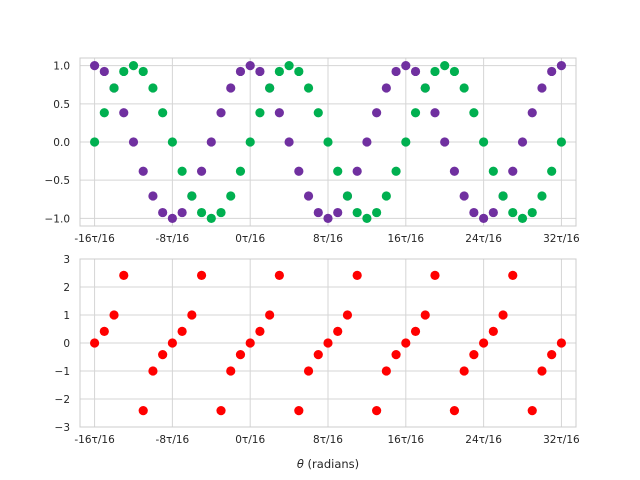  What do you see at coordinates (328, 239) in the screenshot?
I see `x-tick-label: 8τ/16` at bounding box center [328, 239].